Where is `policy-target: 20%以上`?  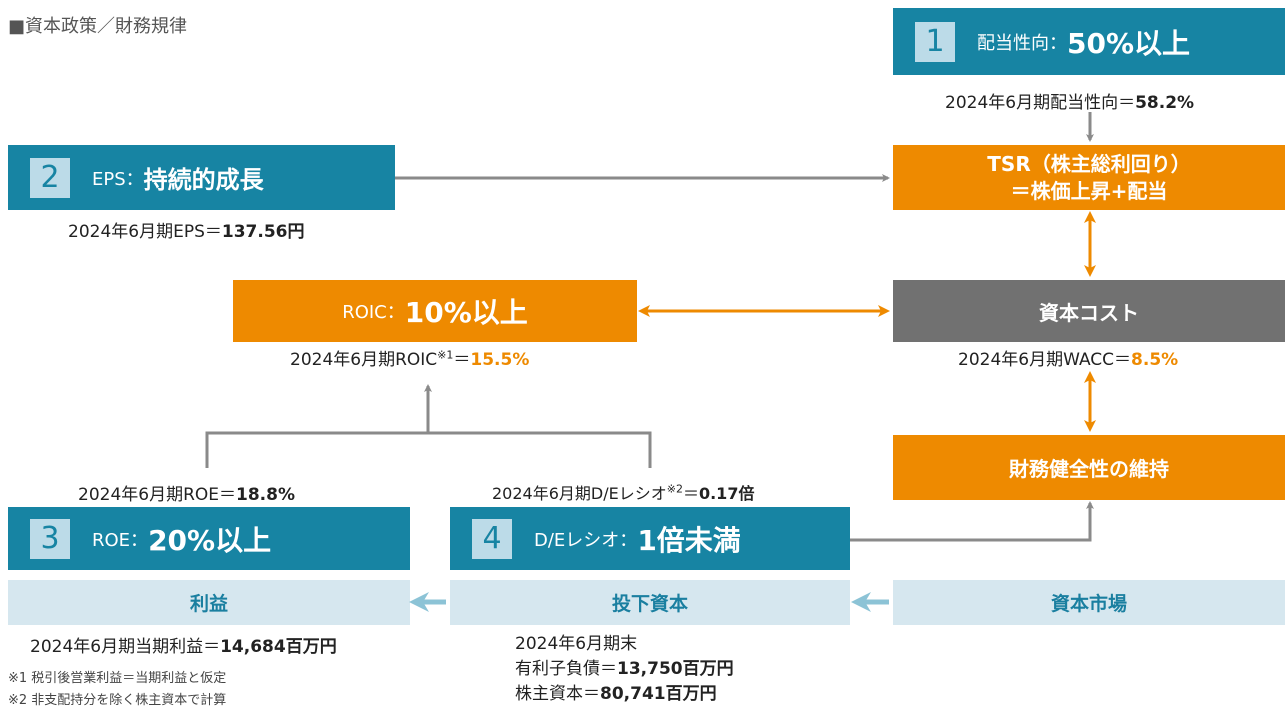
policy-target: 20%以上 is located at coordinates (210, 540).